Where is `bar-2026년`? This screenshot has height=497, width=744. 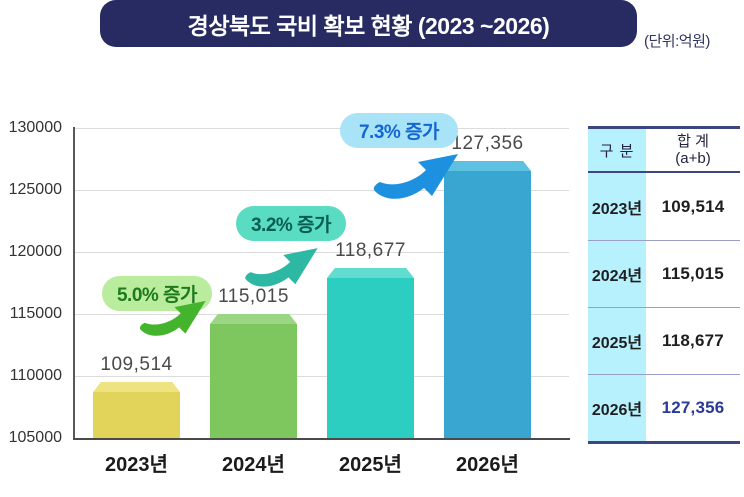 bar-2026년 is located at coordinates (487, 299).